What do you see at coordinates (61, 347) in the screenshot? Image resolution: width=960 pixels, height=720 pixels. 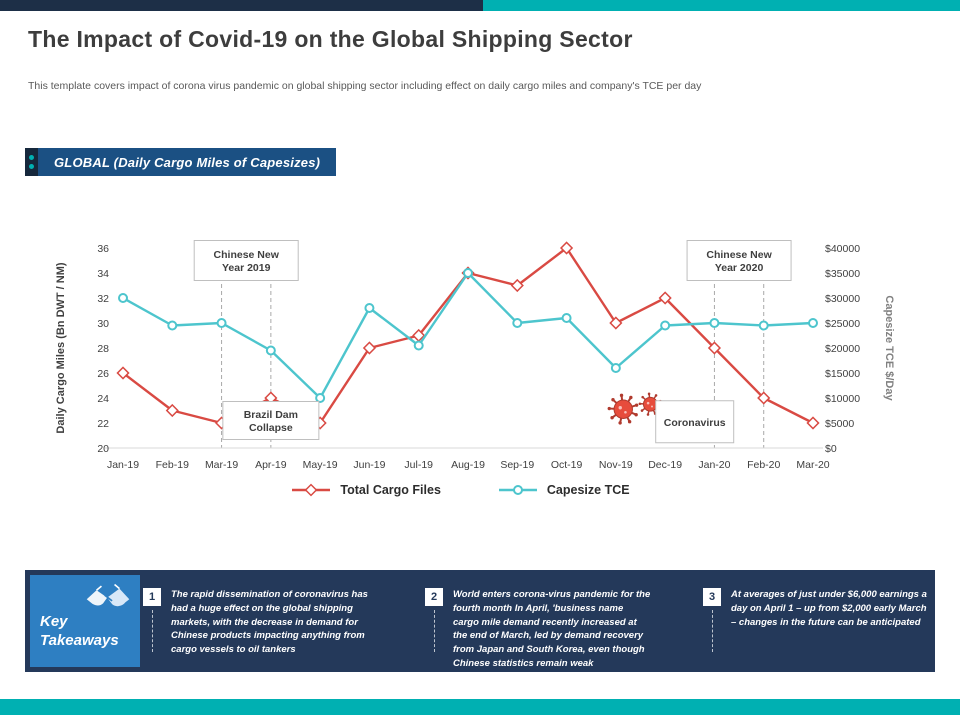 I see `left-axis-title: Daily Cargo Miles (Bn DWT / NM)` at bounding box center [61, 347].